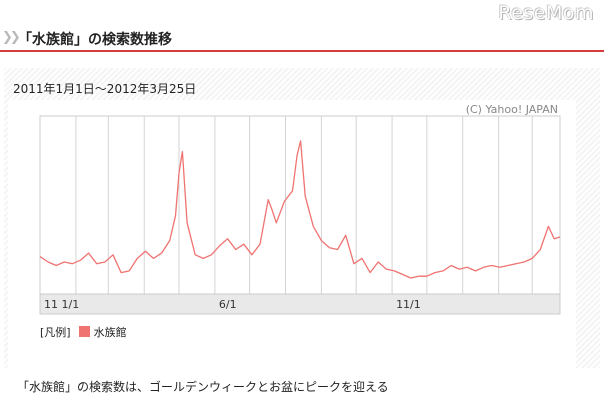 This screenshot has height=401, width=604. Describe the element at coordinates (105, 89) in the screenshot. I see `date-range-label: 2011年1月1日～2012年3月25日` at that location.